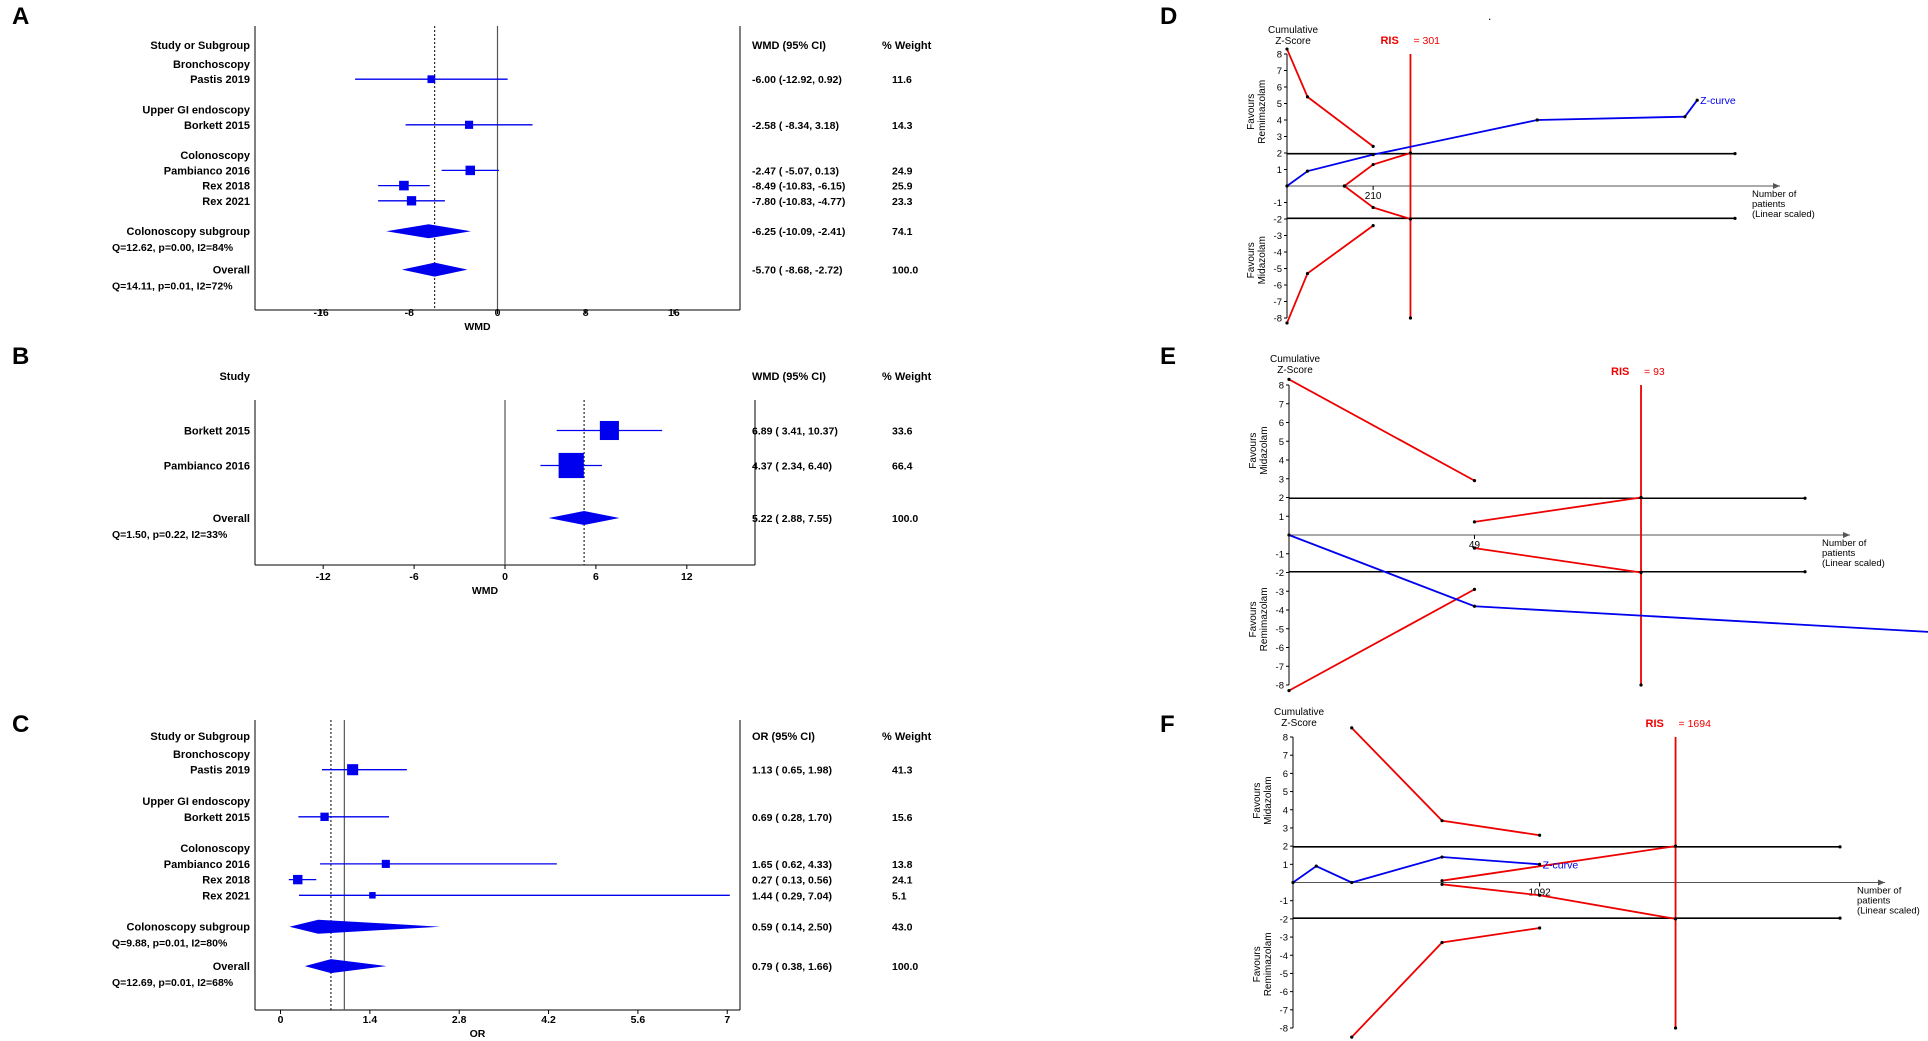  What do you see at coordinates (902, 881) in the screenshot?
I see `study-weight: 24.1` at bounding box center [902, 881].